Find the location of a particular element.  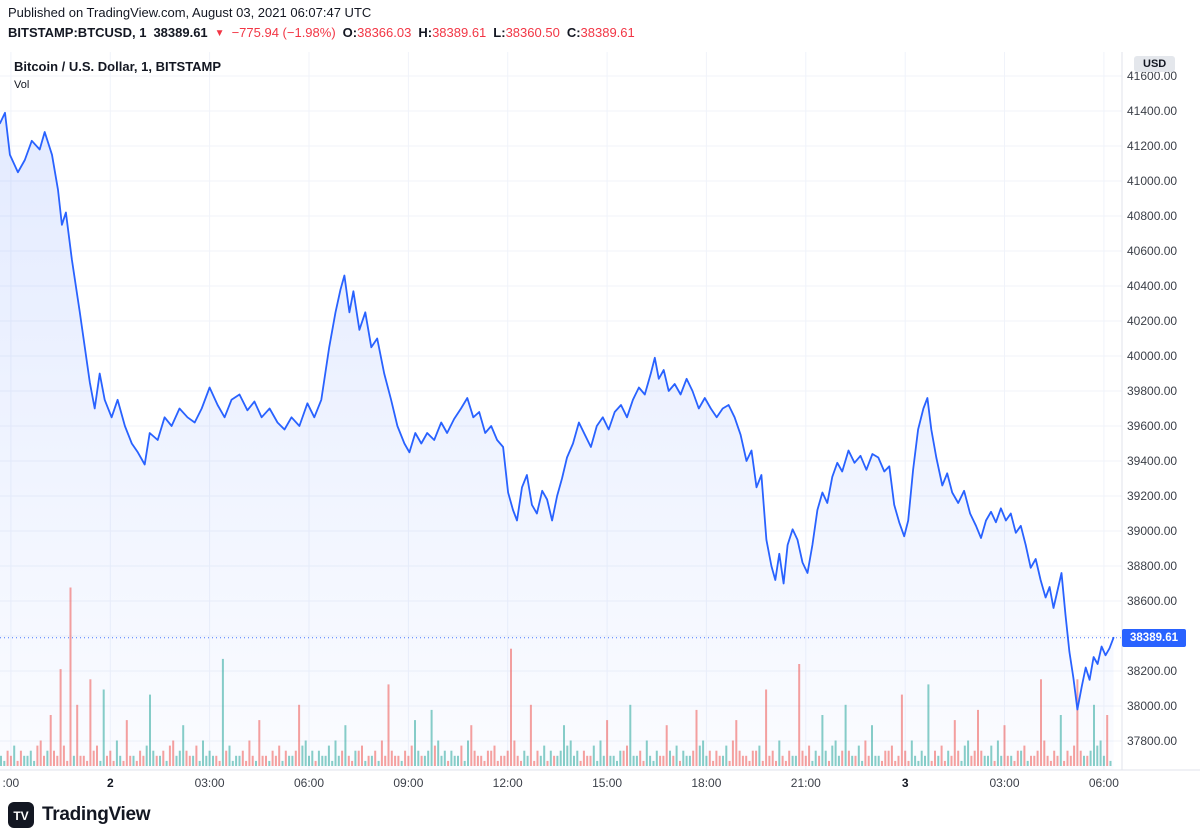

y-axis-label: 41400.00 is located at coordinates (1152, 111).